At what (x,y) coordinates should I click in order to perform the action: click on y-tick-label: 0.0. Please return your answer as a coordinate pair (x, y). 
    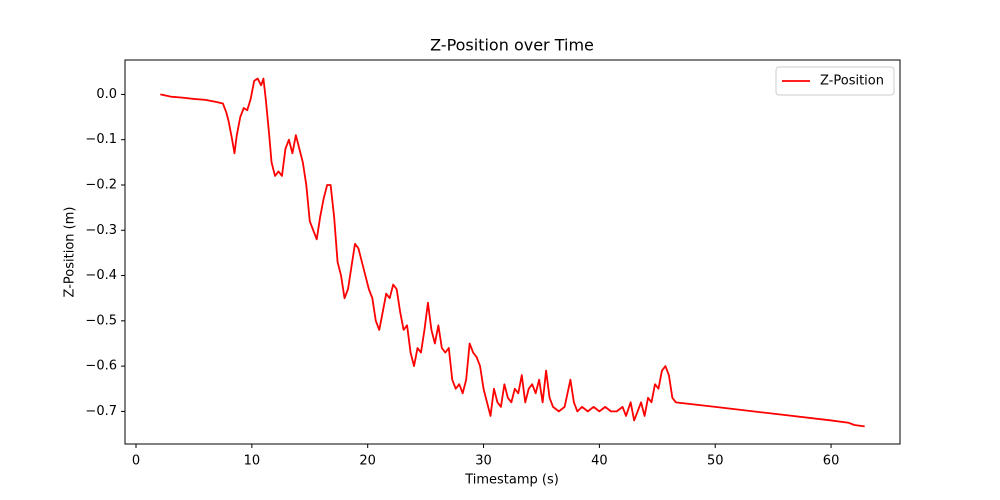
    Looking at the image, I should click on (106, 94).